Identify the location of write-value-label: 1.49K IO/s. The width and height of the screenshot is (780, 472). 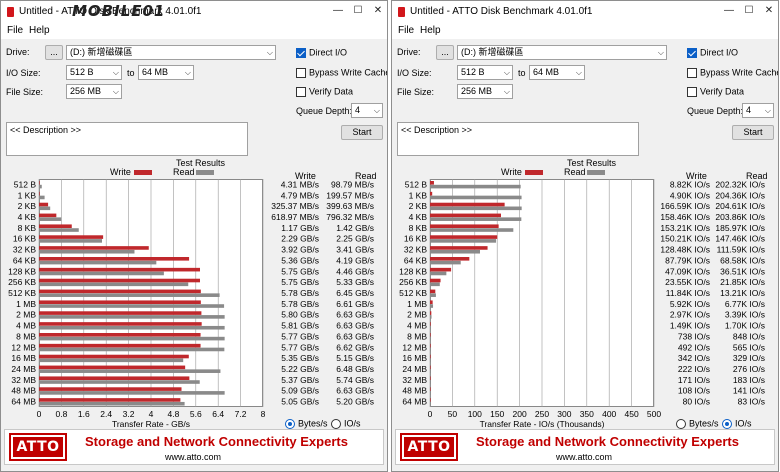
(690, 326).